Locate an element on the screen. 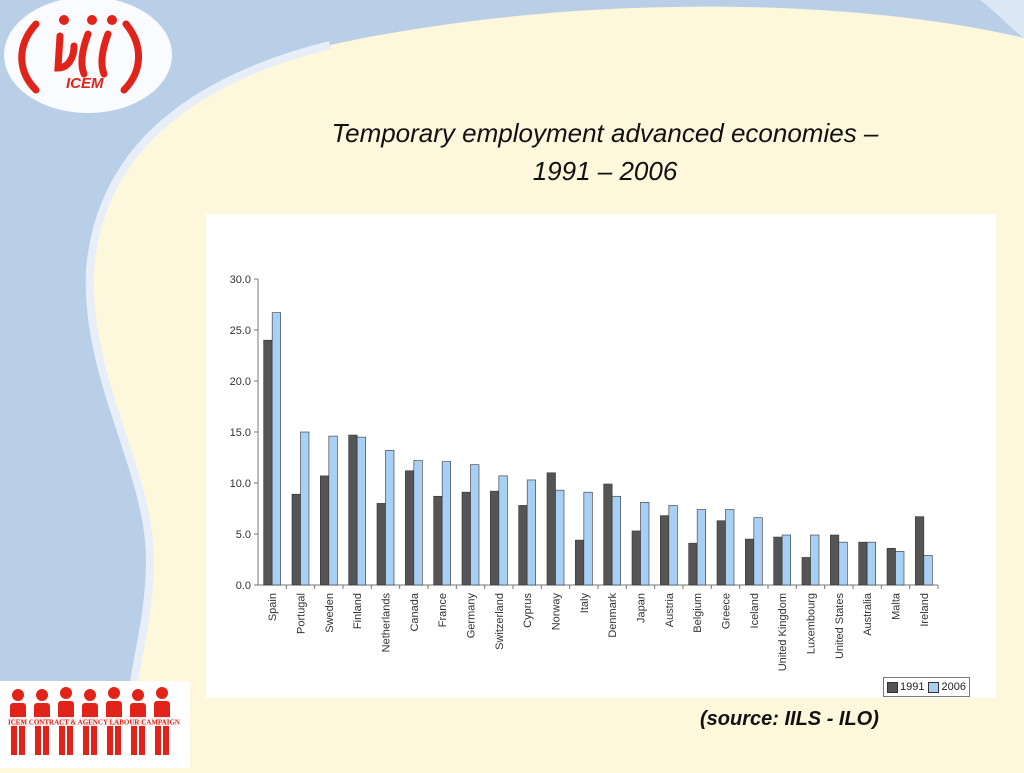  x-tick-label: Switzerland is located at coordinates (500, 621).